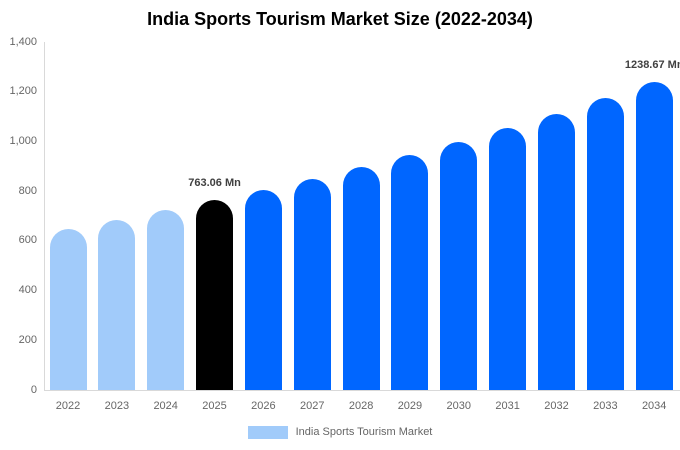 This screenshot has width=680, height=450. What do you see at coordinates (312, 406) in the screenshot?
I see `x-axis-label-2027: 2027` at bounding box center [312, 406].